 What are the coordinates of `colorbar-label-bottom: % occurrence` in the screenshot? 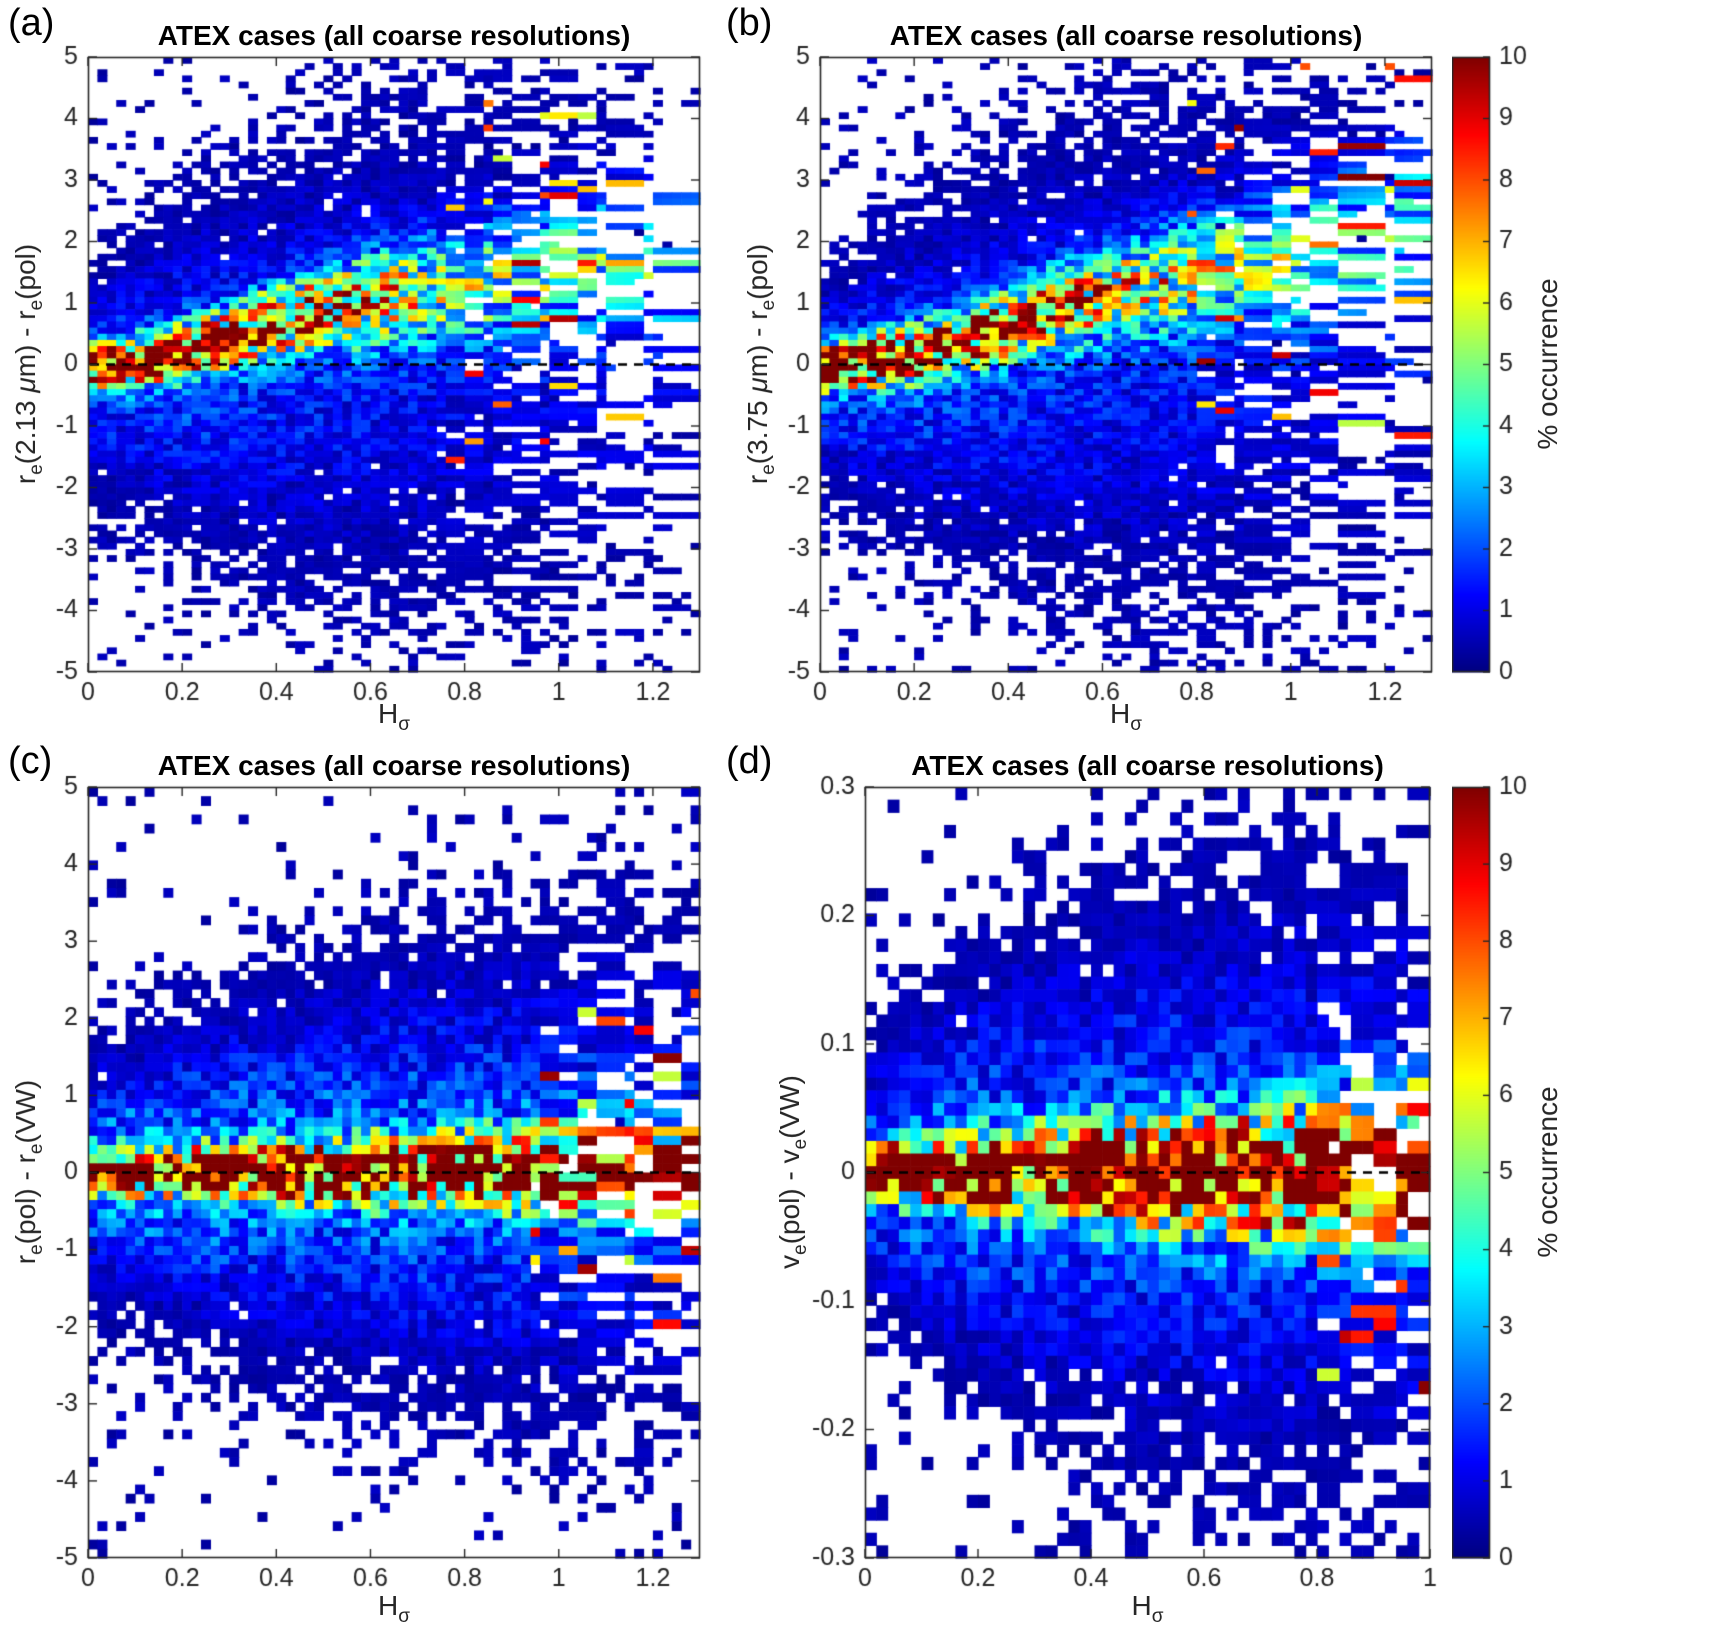 It's located at (1547, 1172).